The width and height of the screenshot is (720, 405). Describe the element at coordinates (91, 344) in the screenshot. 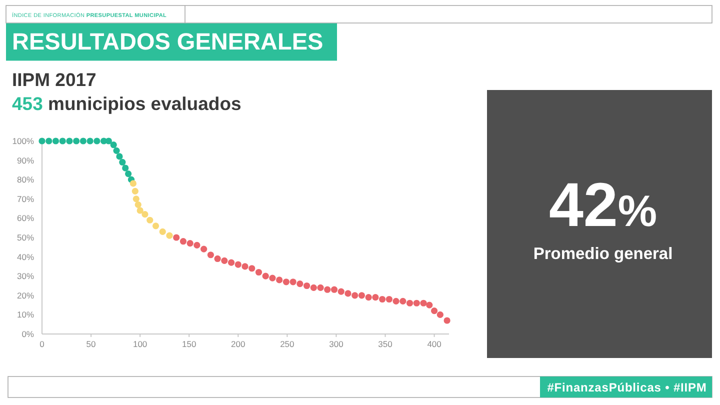

I see `x-tick-label: 50` at that location.